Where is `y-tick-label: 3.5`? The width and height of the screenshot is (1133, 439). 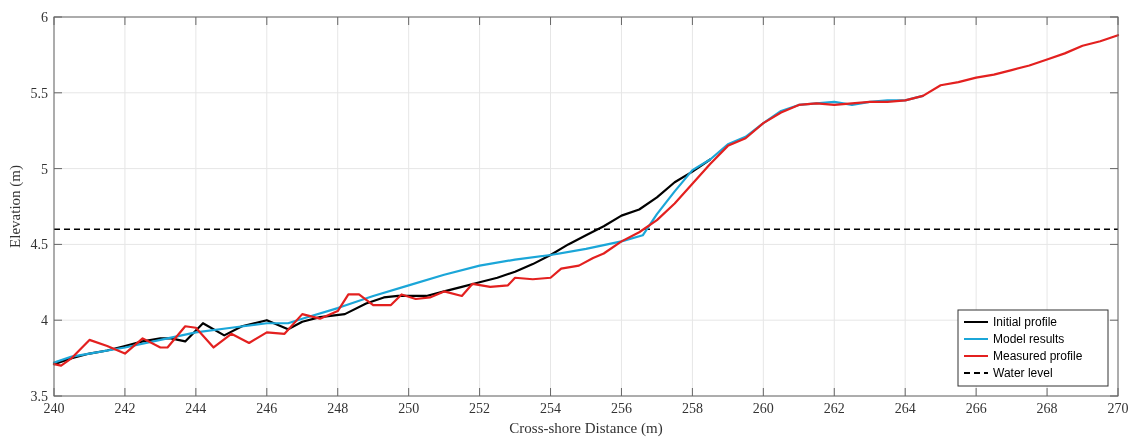
y-tick-label: 3.5 is located at coordinates (39, 396).